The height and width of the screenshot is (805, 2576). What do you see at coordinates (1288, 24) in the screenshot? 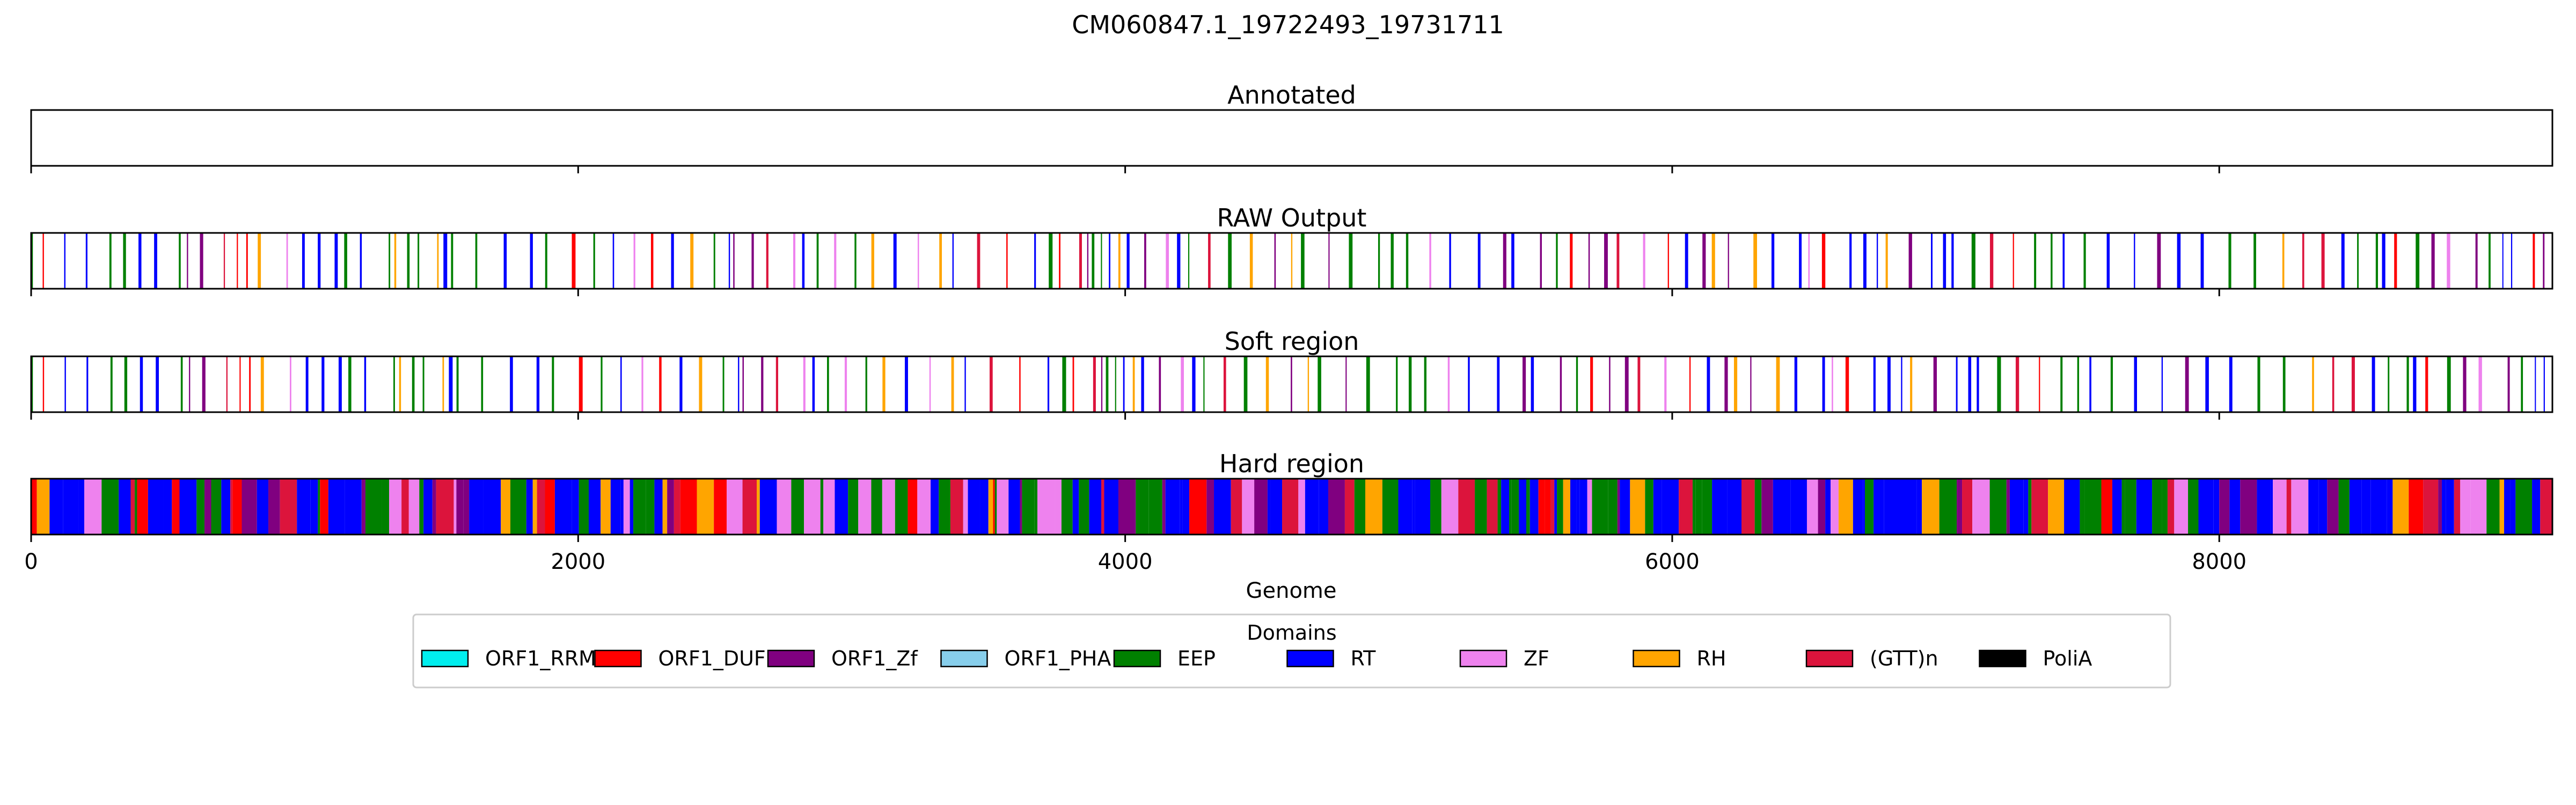
I see `figure-title: CM060847.1_19722493_19731711` at bounding box center [1288, 24].